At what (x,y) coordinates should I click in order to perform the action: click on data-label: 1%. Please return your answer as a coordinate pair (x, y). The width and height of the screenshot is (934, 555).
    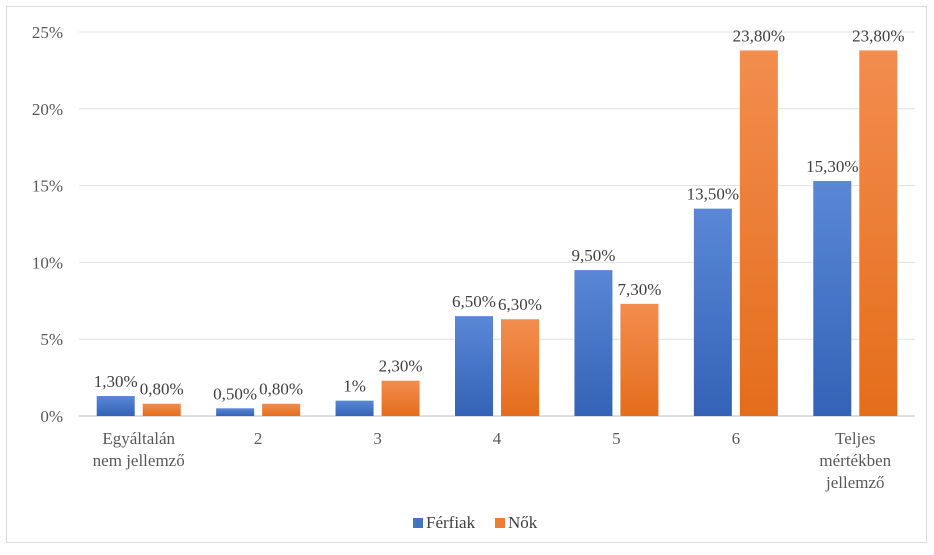
    Looking at the image, I should click on (354, 386).